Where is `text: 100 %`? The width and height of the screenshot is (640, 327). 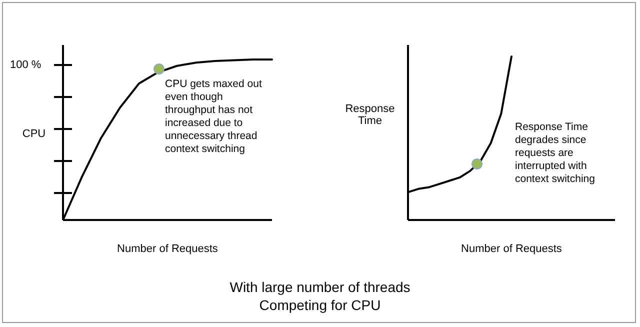 text: 100 % is located at coordinates (26, 65).